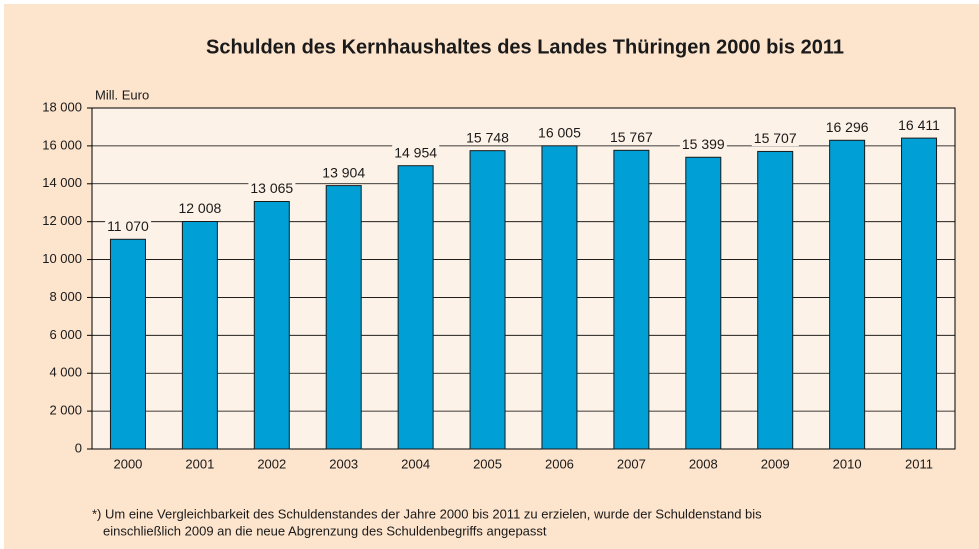 The height and width of the screenshot is (549, 979). What do you see at coordinates (62, 106) in the screenshot?
I see `y-tick-label: 18 000` at bounding box center [62, 106].